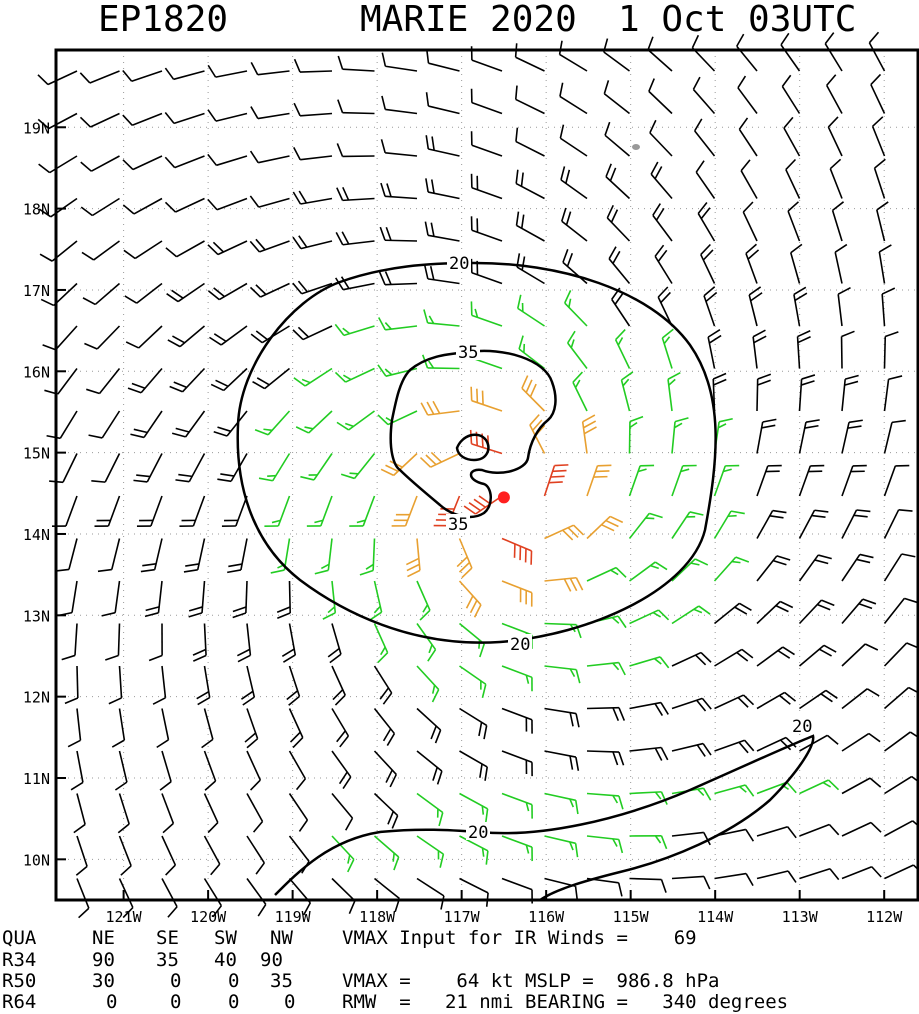 The height and width of the screenshot is (1014, 919). What do you see at coordinates (36, 494) in the screenshot?
I see `y-axis-tick-labels: 19N 18N 17N 16N 15N 14N 13N 12N 11N 10N` at bounding box center [36, 494].